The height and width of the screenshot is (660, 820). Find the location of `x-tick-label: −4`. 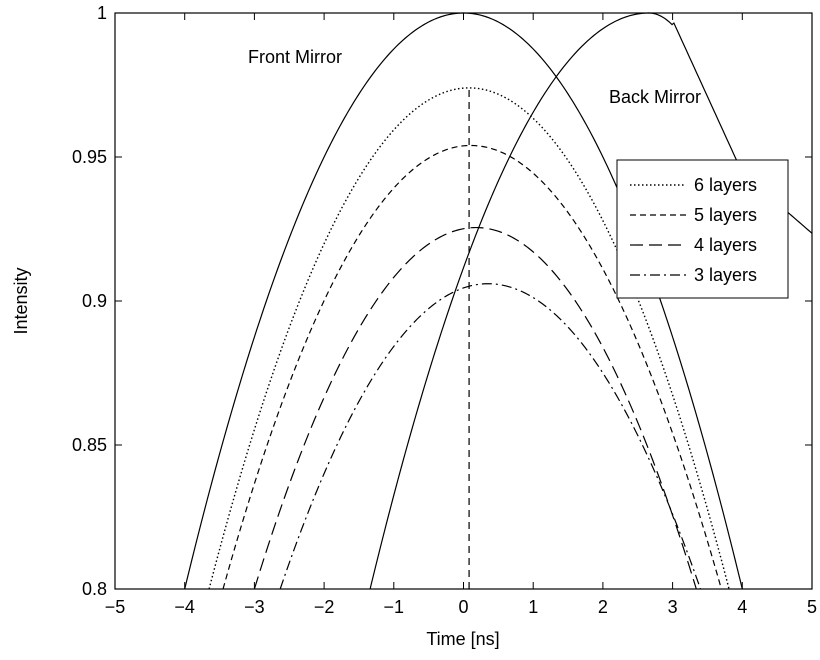

x-tick-label: −4 is located at coordinates (184, 607).